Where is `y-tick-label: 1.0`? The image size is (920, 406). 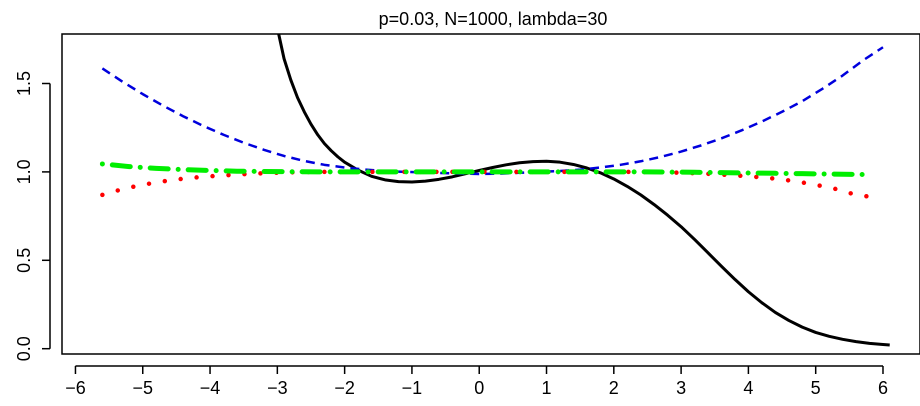
y-tick-label: 1.0 is located at coordinates (24, 171).